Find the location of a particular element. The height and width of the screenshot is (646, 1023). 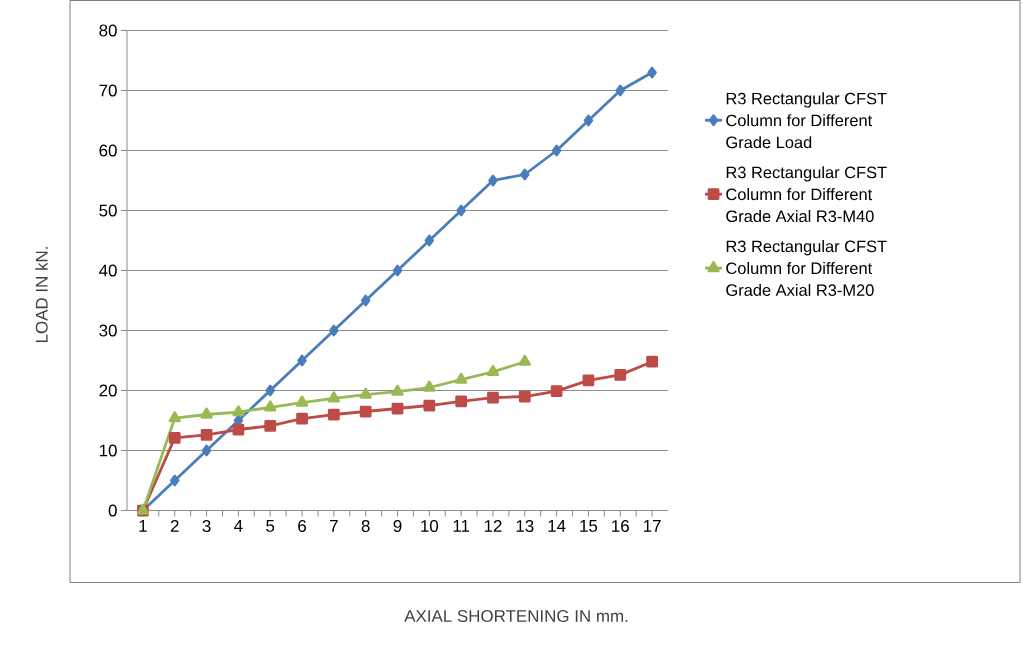

y-tick-label: 20 is located at coordinates (108, 390).